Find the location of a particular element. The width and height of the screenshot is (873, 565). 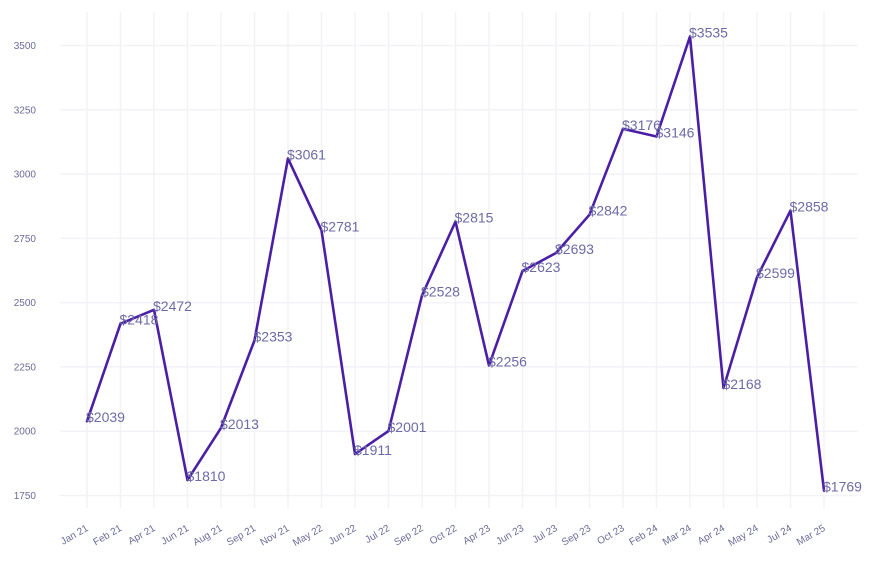

x-tick-label: Sep 21 is located at coordinates (241, 536).